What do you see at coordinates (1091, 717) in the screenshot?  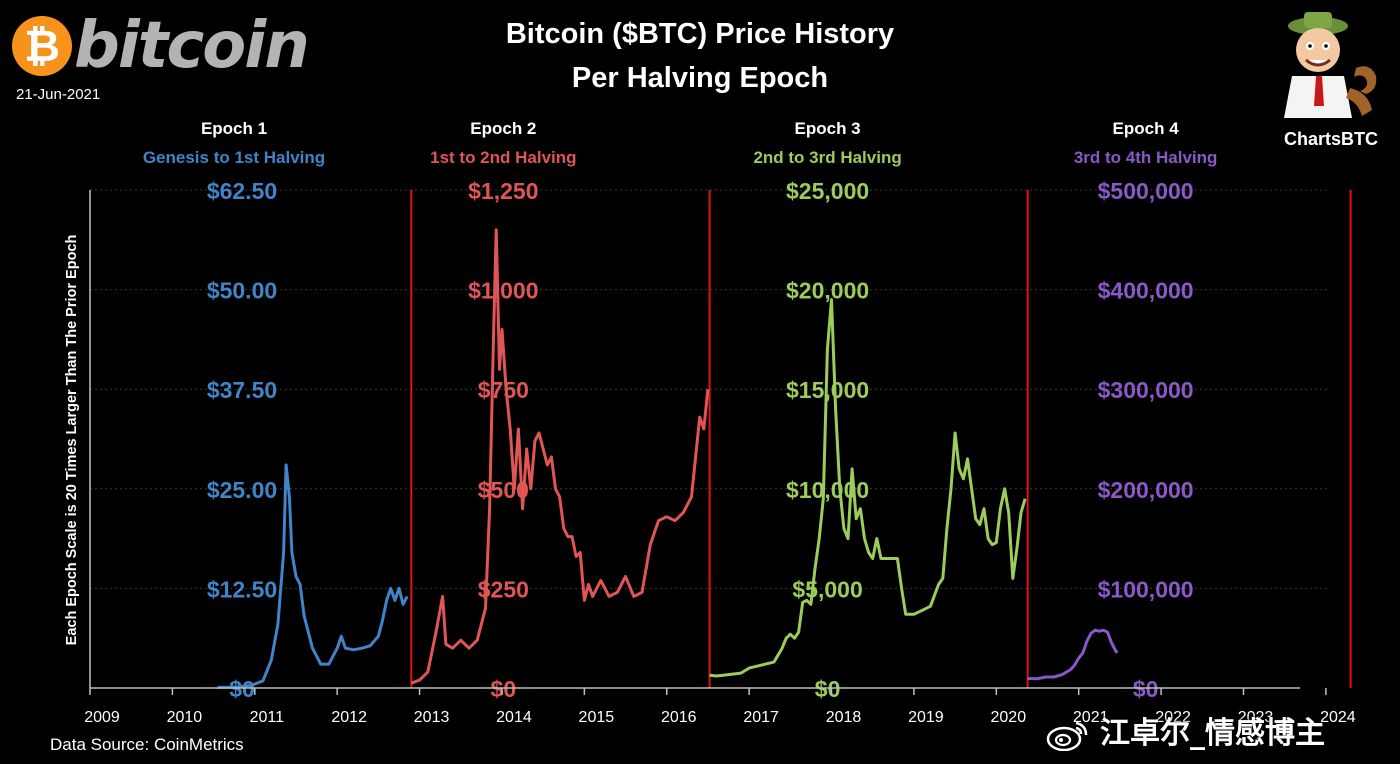 I see `x-tick-label: 2021` at bounding box center [1091, 717].